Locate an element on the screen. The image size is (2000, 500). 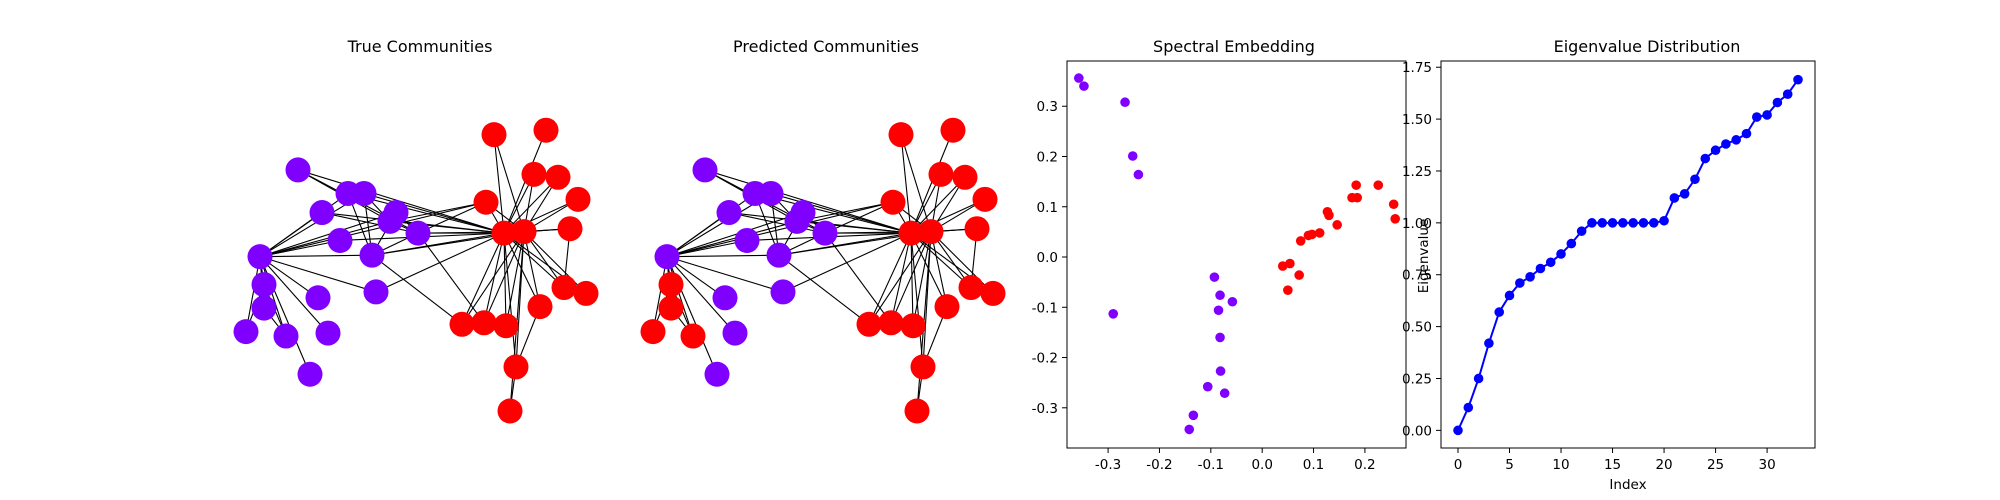
eigenvalue-x-axis-label: Index is located at coordinates (1627, 485).